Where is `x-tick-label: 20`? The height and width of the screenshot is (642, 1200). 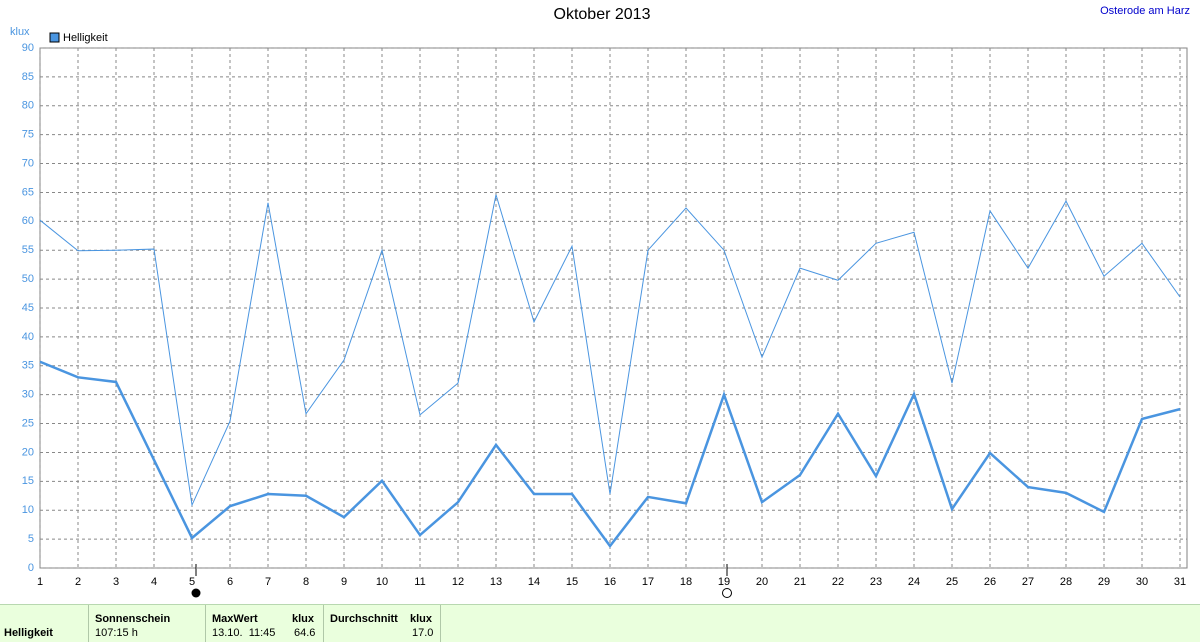 x-tick-label: 20 is located at coordinates (762, 582).